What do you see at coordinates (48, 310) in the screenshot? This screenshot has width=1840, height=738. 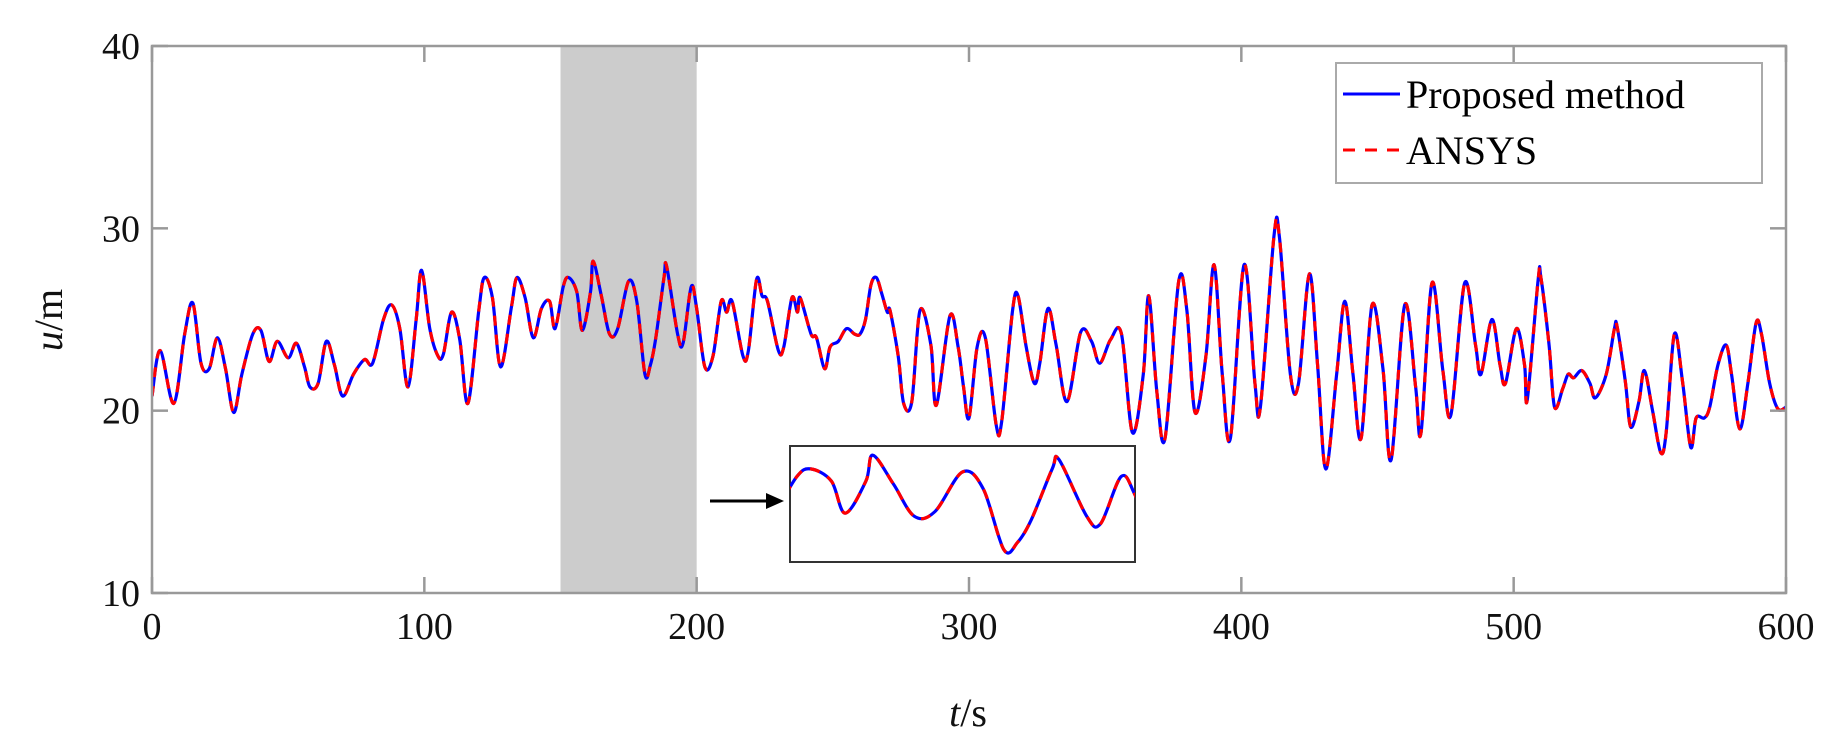 I see `y-axis-label-unit: /m` at bounding box center [48, 310].